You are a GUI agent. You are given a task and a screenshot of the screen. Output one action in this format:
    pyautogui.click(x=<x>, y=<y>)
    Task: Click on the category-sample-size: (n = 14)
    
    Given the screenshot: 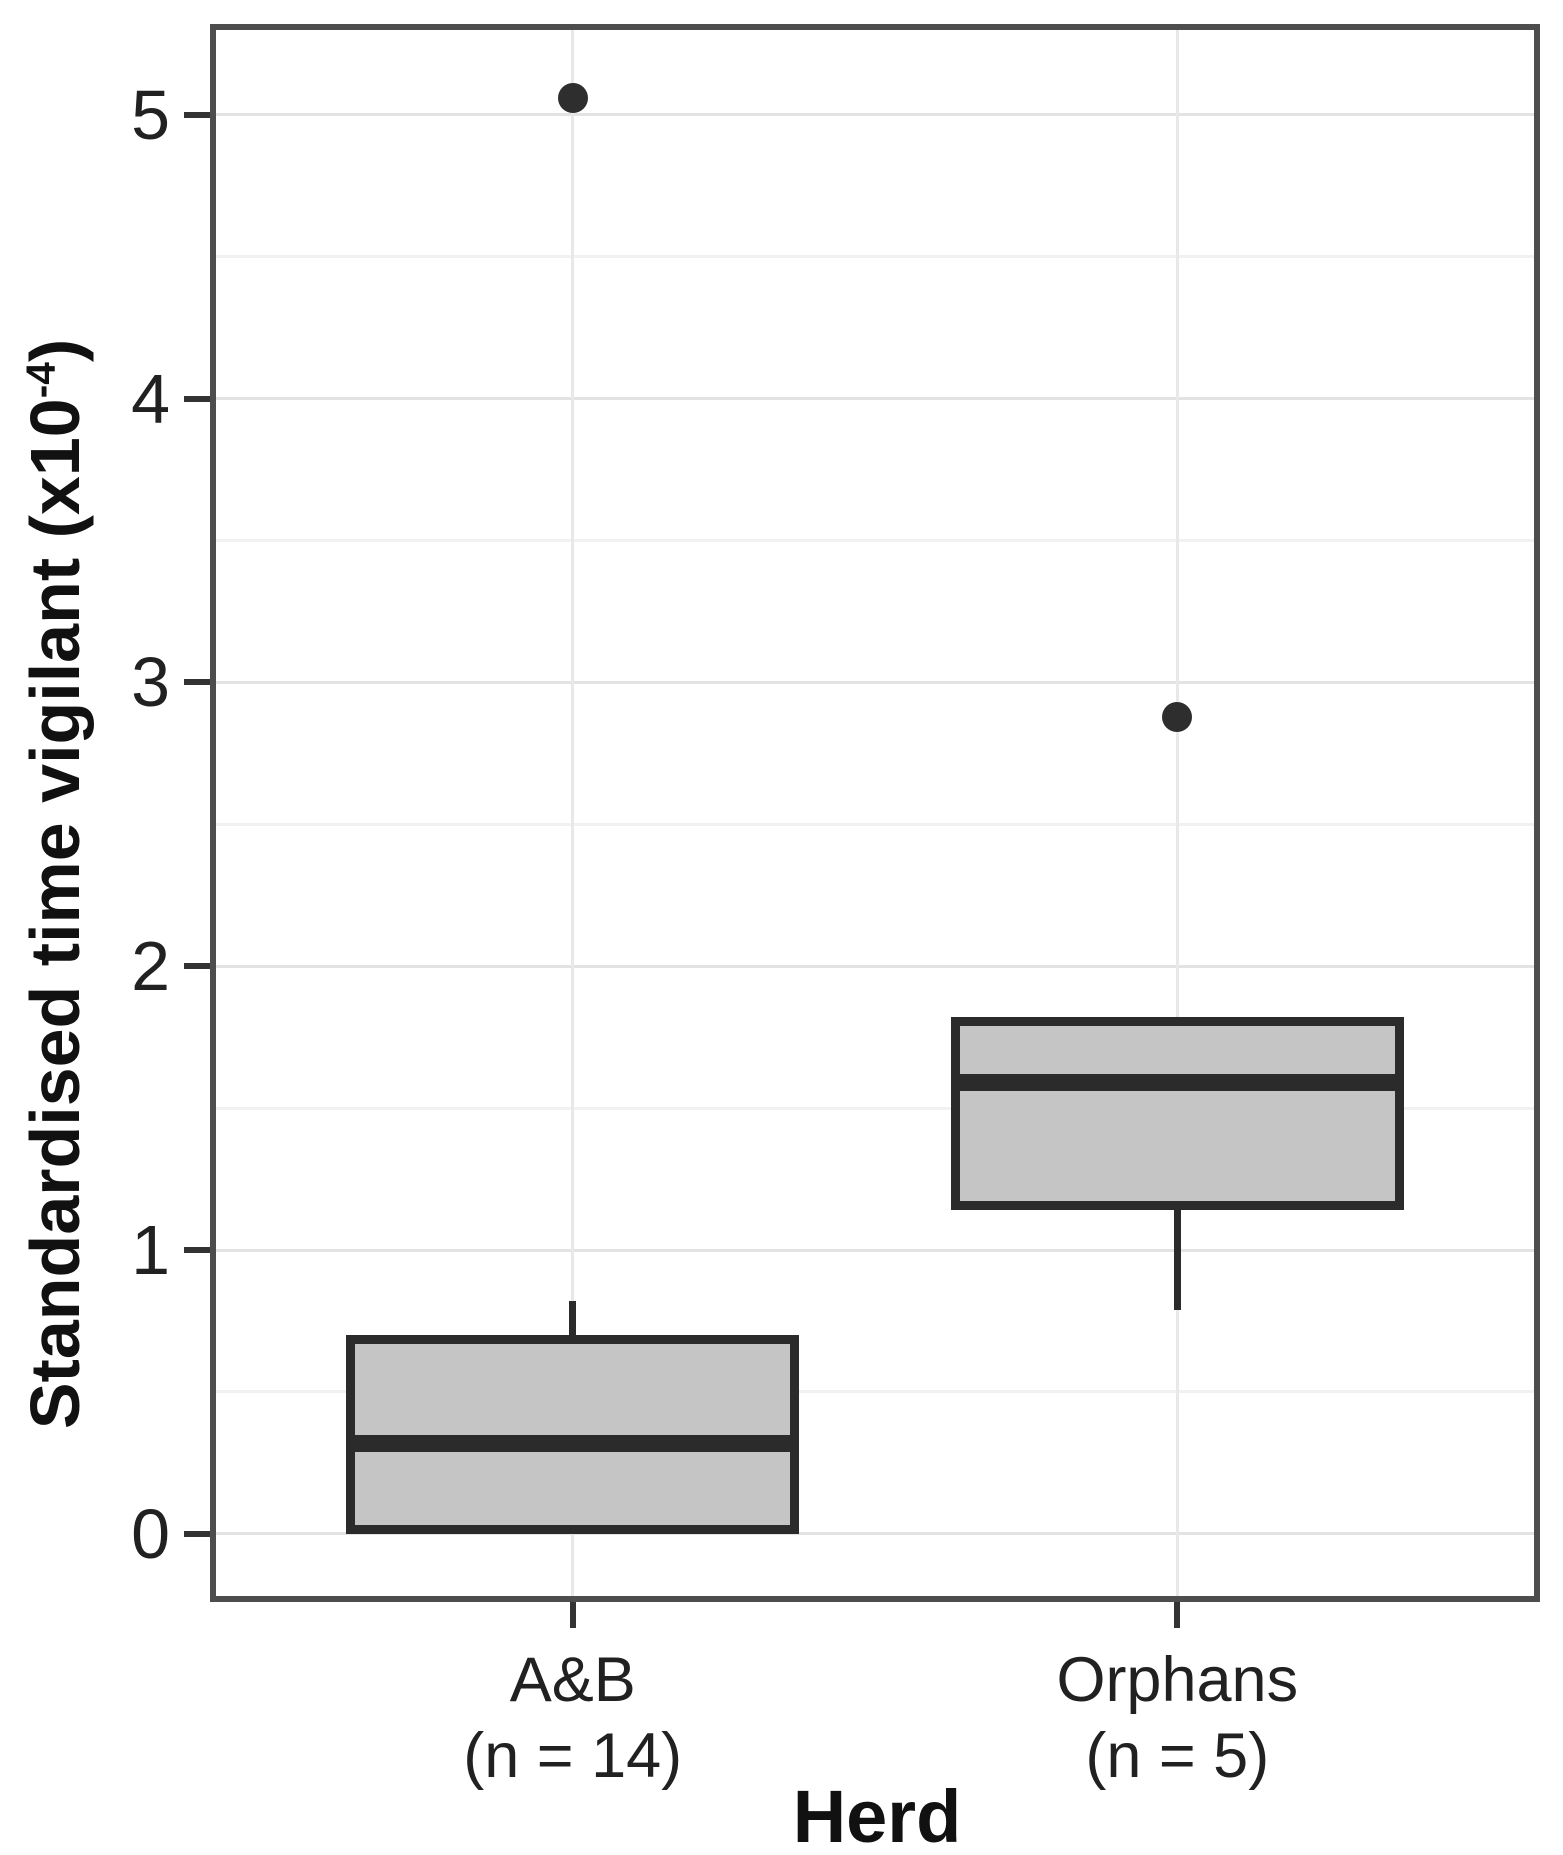 What is the action you would take?
    pyautogui.click(x=573, y=1756)
    